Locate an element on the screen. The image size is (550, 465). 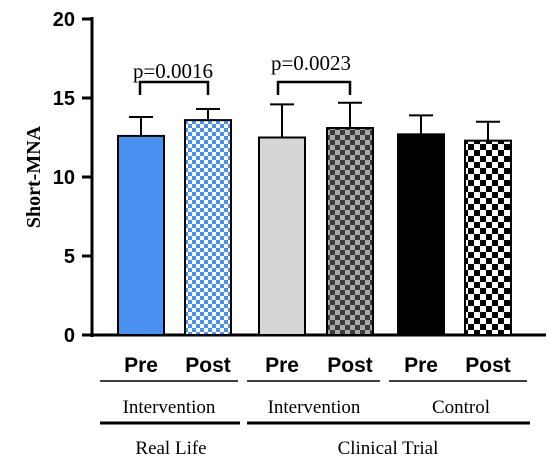
significance-bracket-real-life is located at coordinates (174, 87).